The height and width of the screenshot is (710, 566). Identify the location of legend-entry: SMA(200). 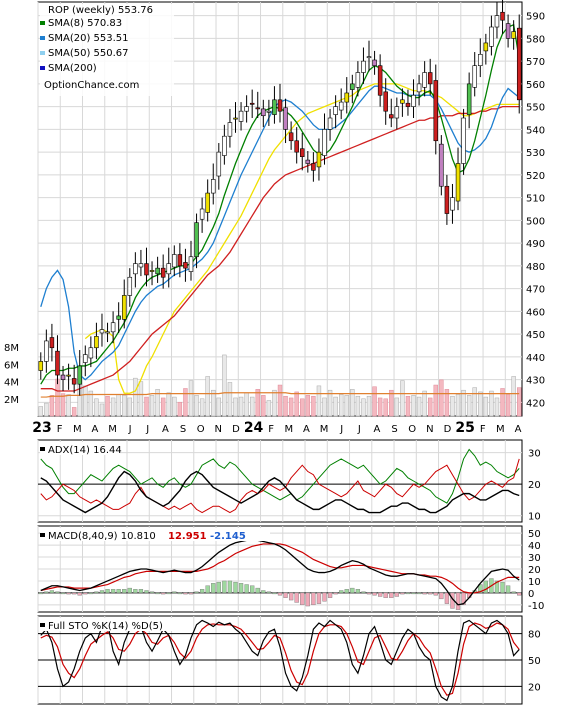
(72, 68).